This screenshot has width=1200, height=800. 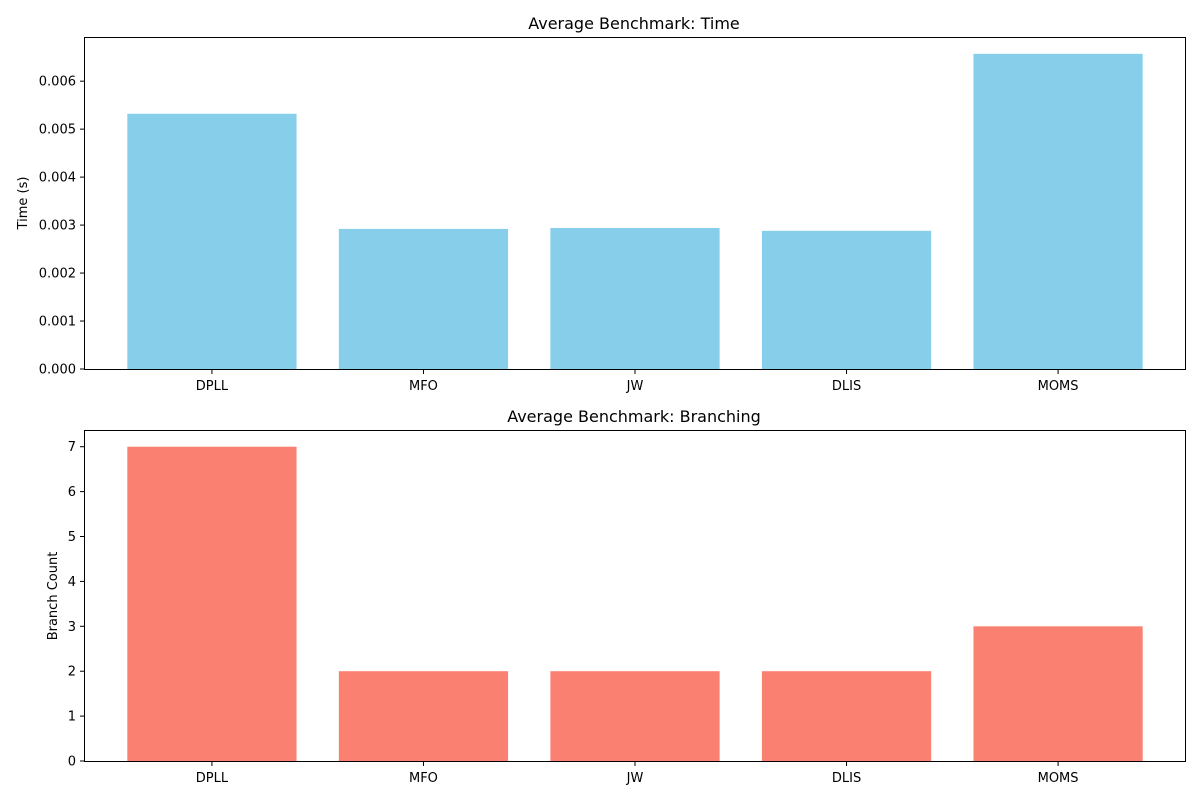 I want to click on time-bar-mfo, so click(x=423, y=298).